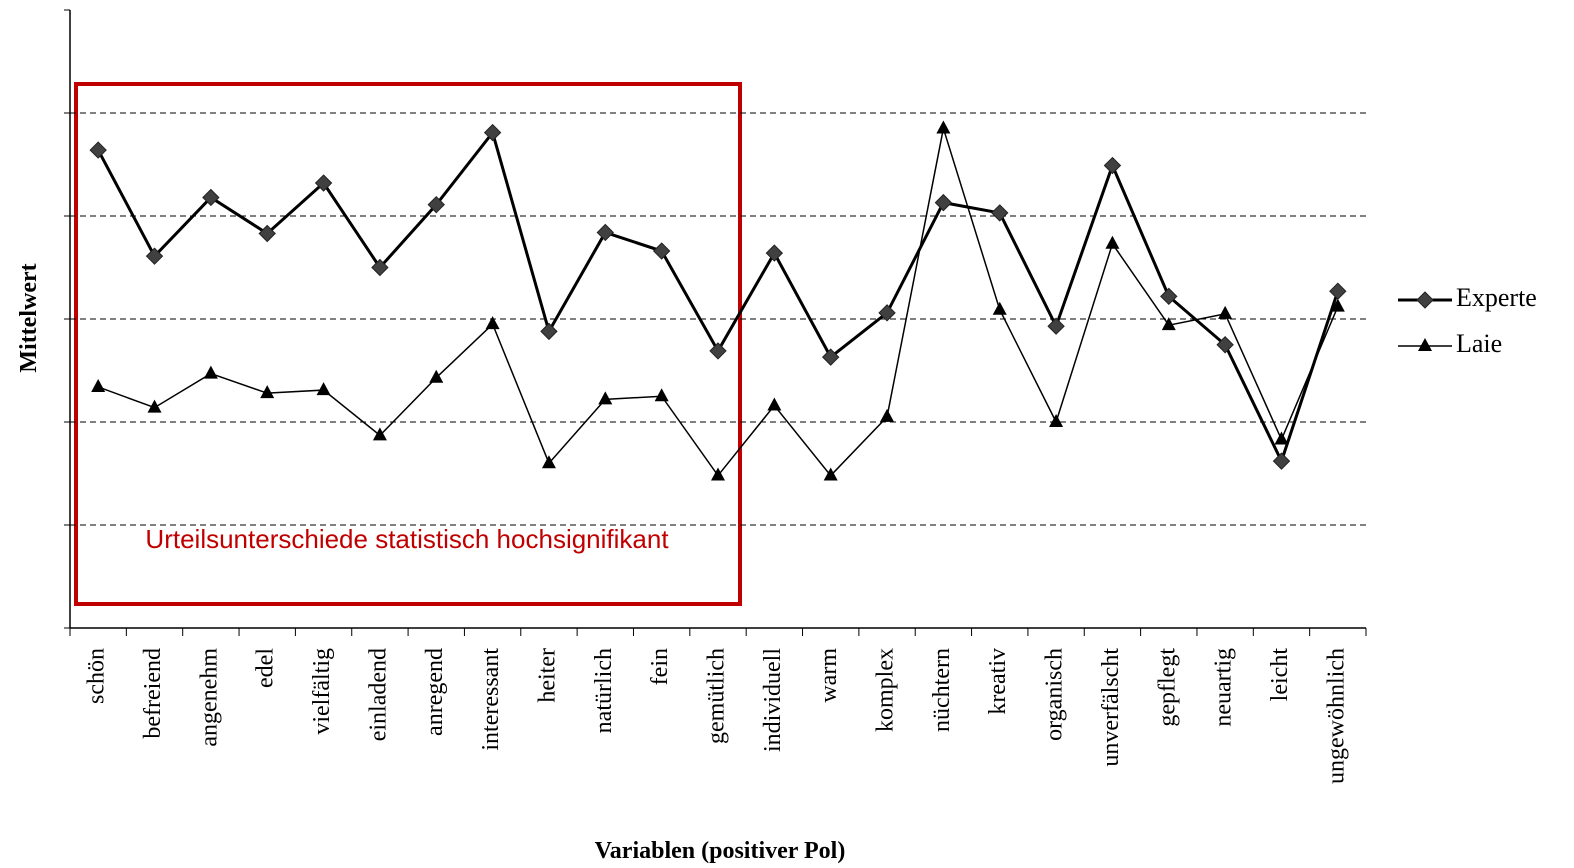 This screenshot has width=1574, height=868. What do you see at coordinates (1479, 343) in the screenshot?
I see `legend-label: Laie` at bounding box center [1479, 343].